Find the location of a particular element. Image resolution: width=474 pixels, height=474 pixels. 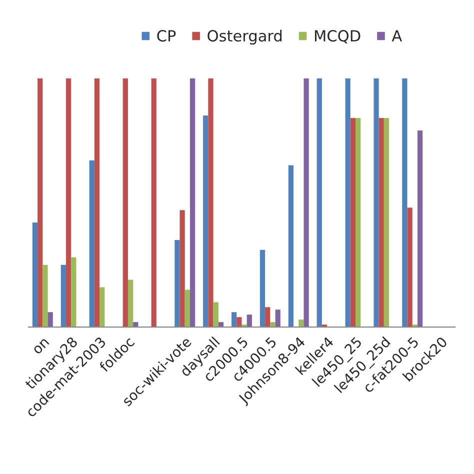

legend-label: MCQD is located at coordinates (337, 37).